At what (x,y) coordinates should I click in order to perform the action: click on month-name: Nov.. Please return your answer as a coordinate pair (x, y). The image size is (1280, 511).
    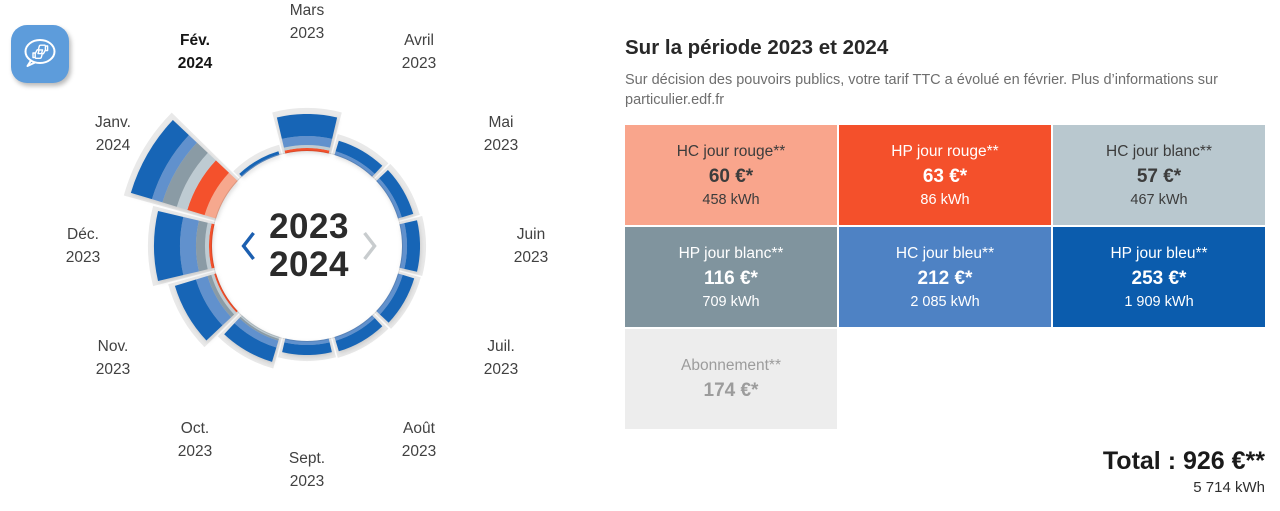
    Looking at the image, I should click on (113, 346).